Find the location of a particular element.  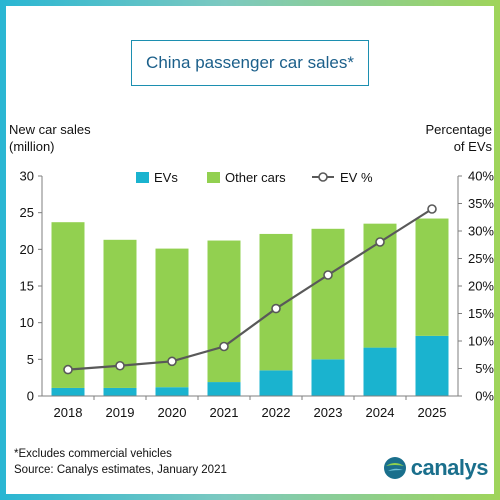

bar-other-cars-2023 is located at coordinates (328, 294).